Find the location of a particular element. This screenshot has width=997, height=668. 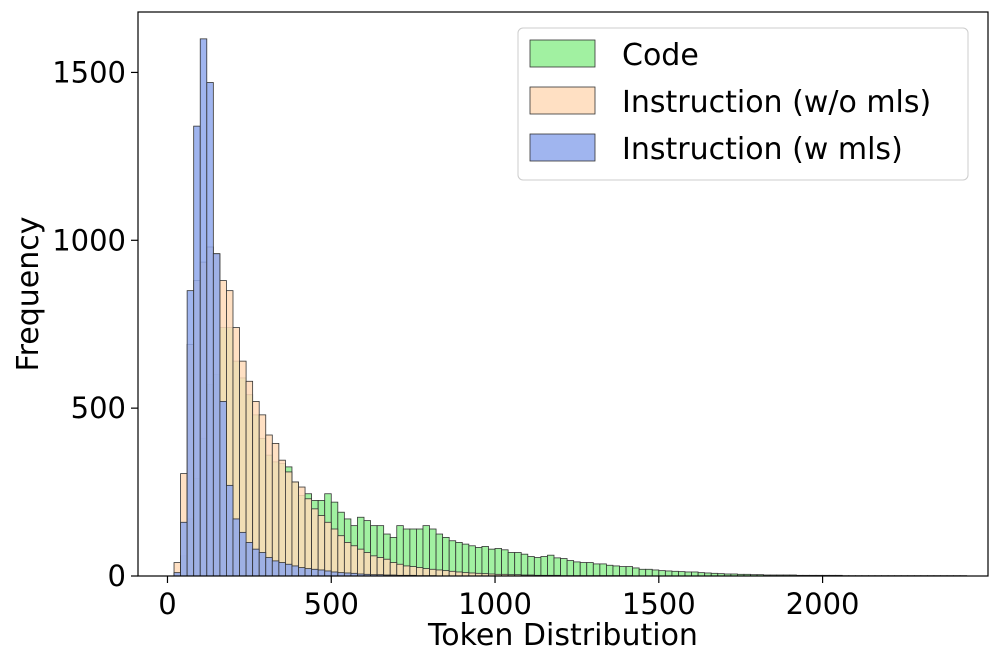

y-tick-label: 0 is located at coordinates (117, 576).